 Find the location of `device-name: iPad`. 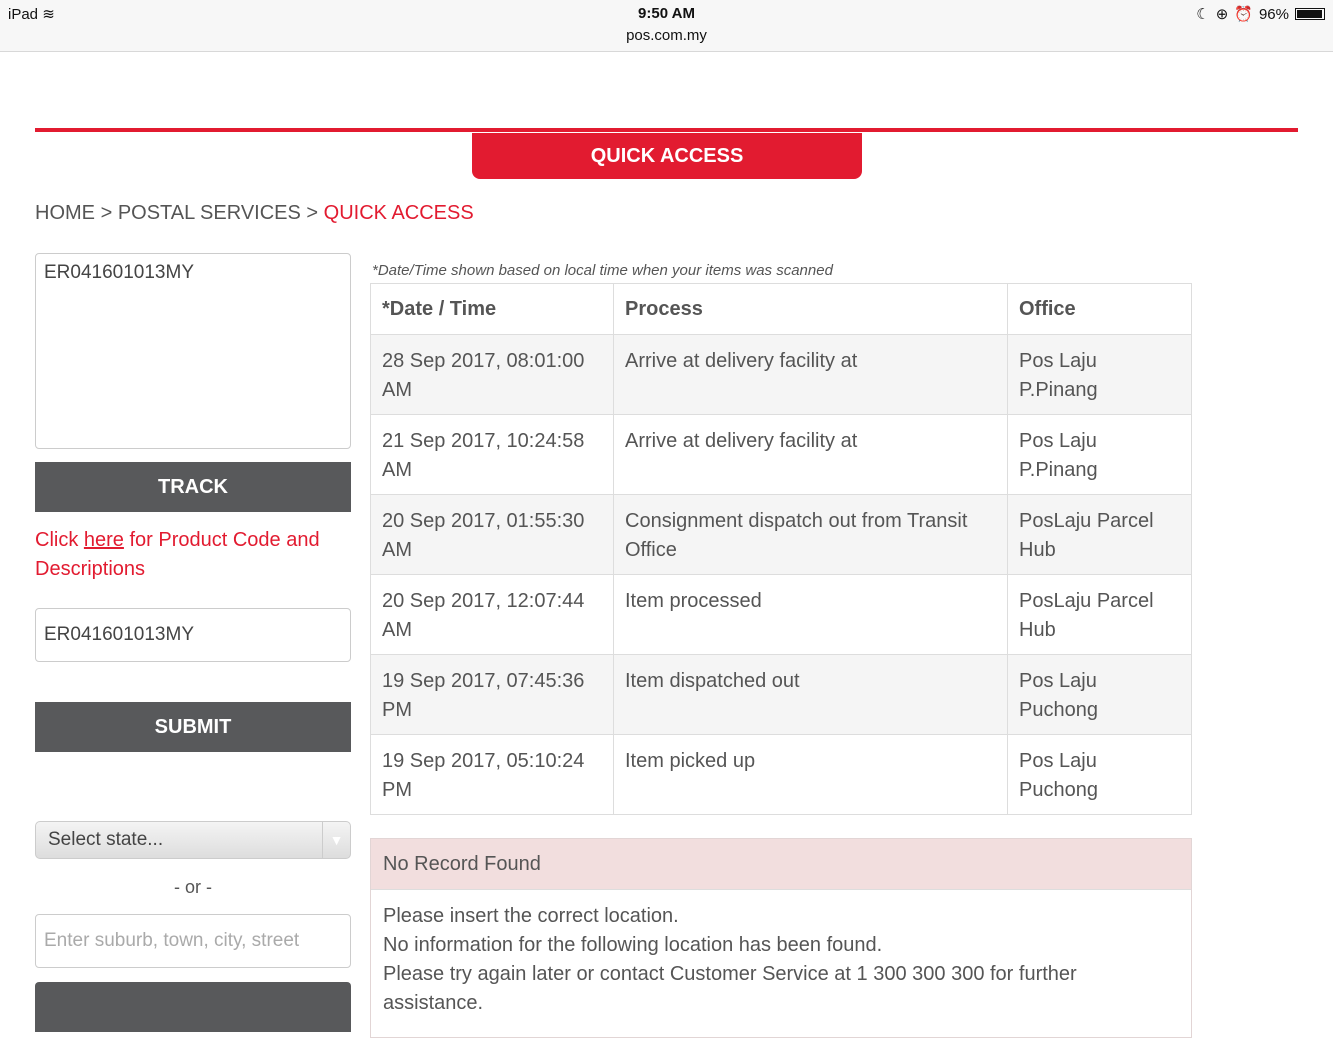

device-name: iPad is located at coordinates (23, 14).